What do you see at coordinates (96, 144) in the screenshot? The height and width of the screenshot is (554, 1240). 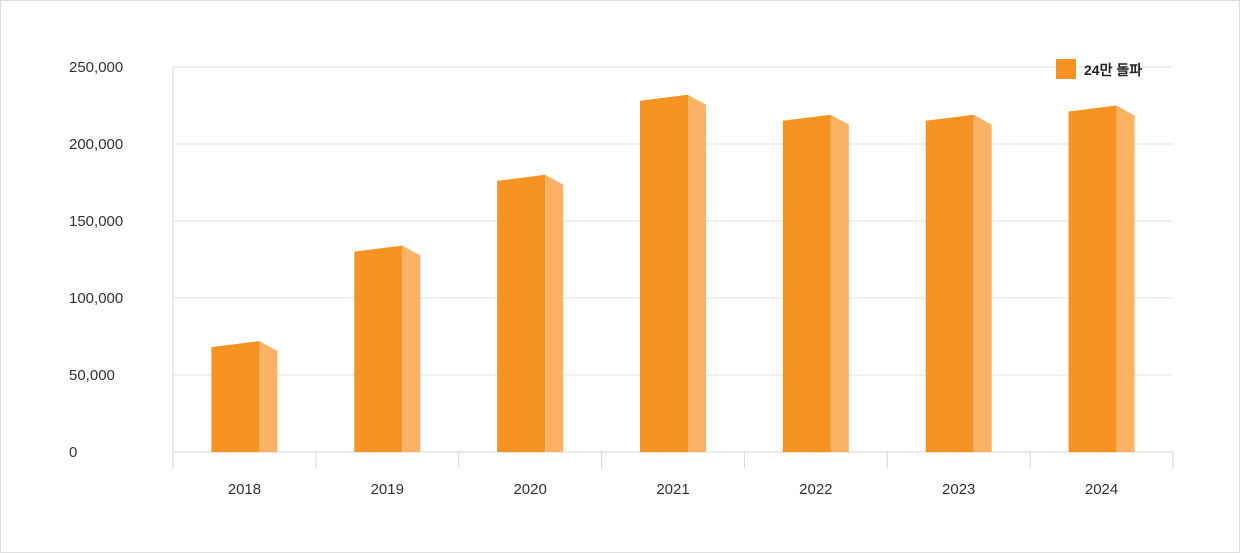 I see `y-tick-label: 200,000` at bounding box center [96, 144].